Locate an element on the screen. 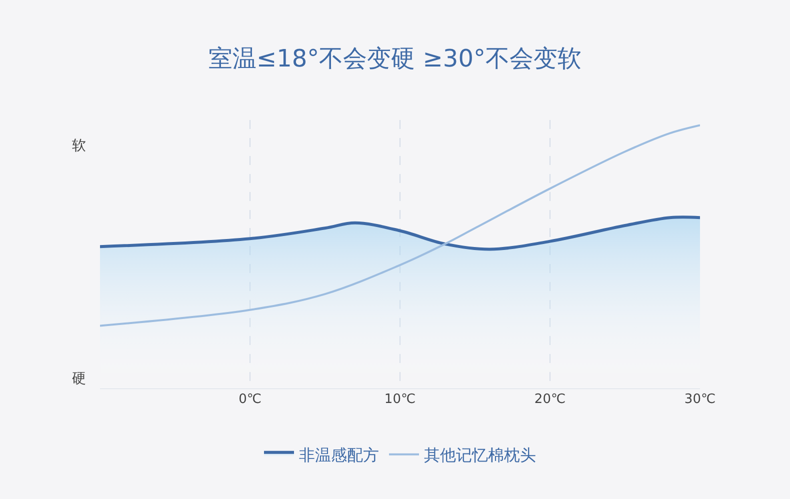 The width and height of the screenshot is (790, 499). text: 软 is located at coordinates (79, 146).